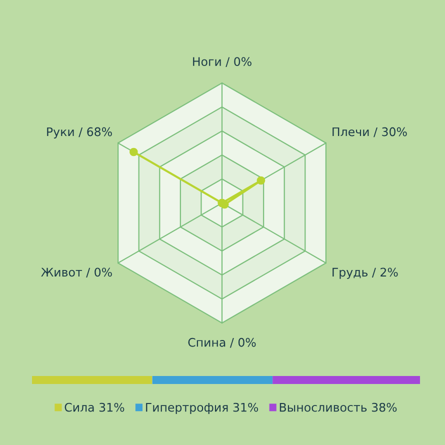 This screenshot has height=445, width=445. I want to click on legend-label: Сила 31%, so click(94, 407).